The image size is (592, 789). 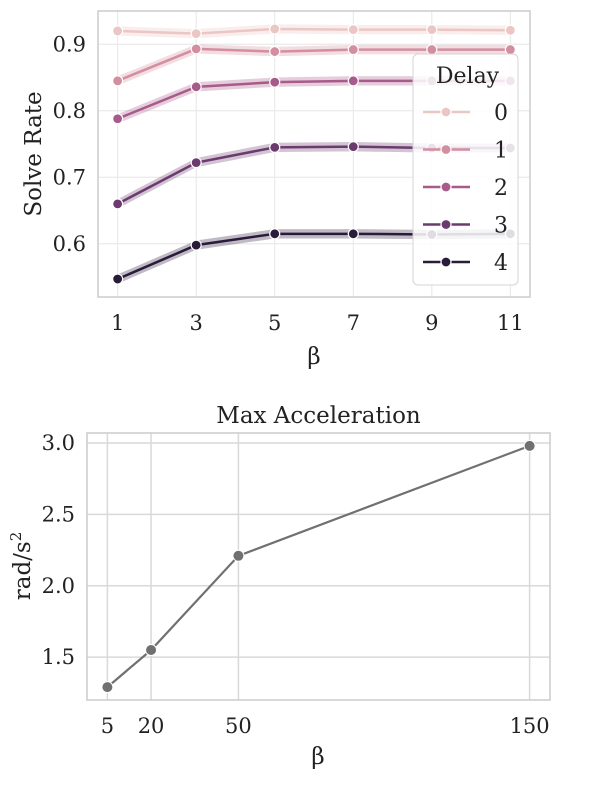 I want to click on y-axis-label: rad/s2, so click(x=21, y=566).